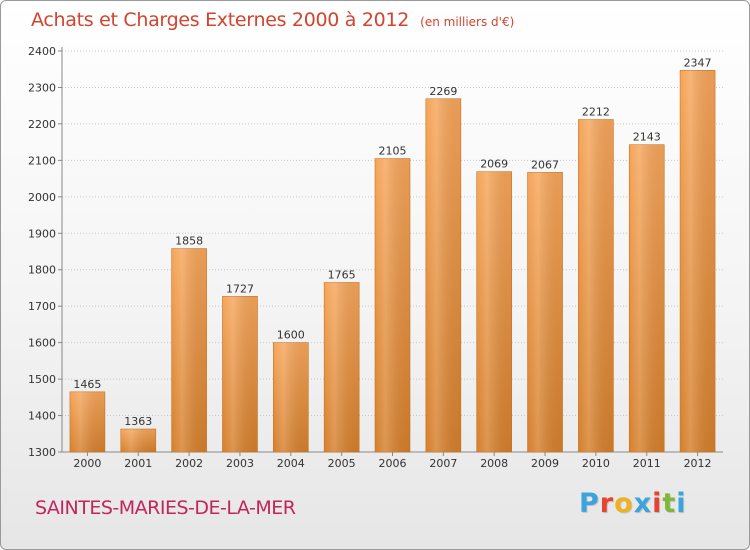  Describe the element at coordinates (42, 379) in the screenshot. I see `y-tick-label: 1500` at that location.